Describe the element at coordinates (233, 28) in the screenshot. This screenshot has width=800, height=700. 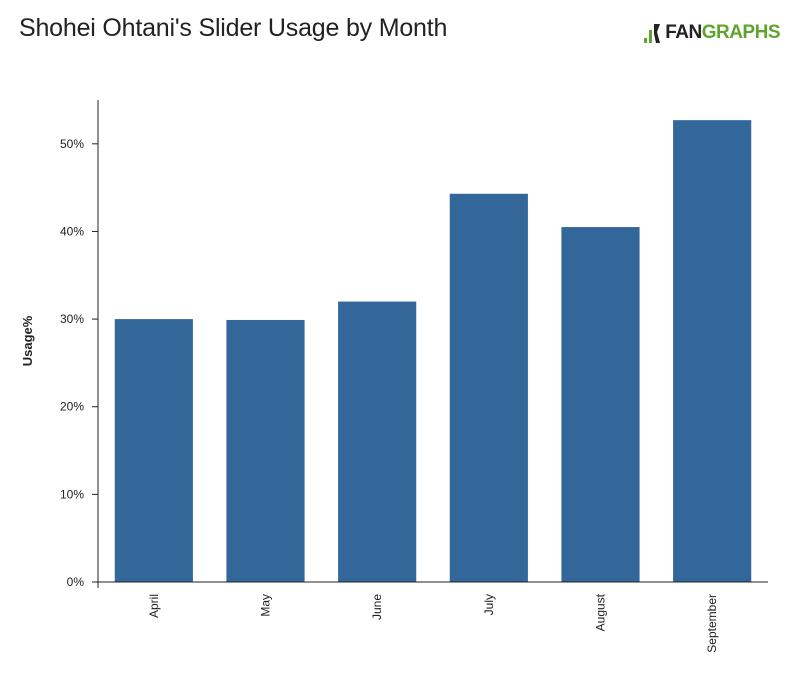
I see `chart-title: Shohei Ohtani's Slider Usage by Month` at that location.